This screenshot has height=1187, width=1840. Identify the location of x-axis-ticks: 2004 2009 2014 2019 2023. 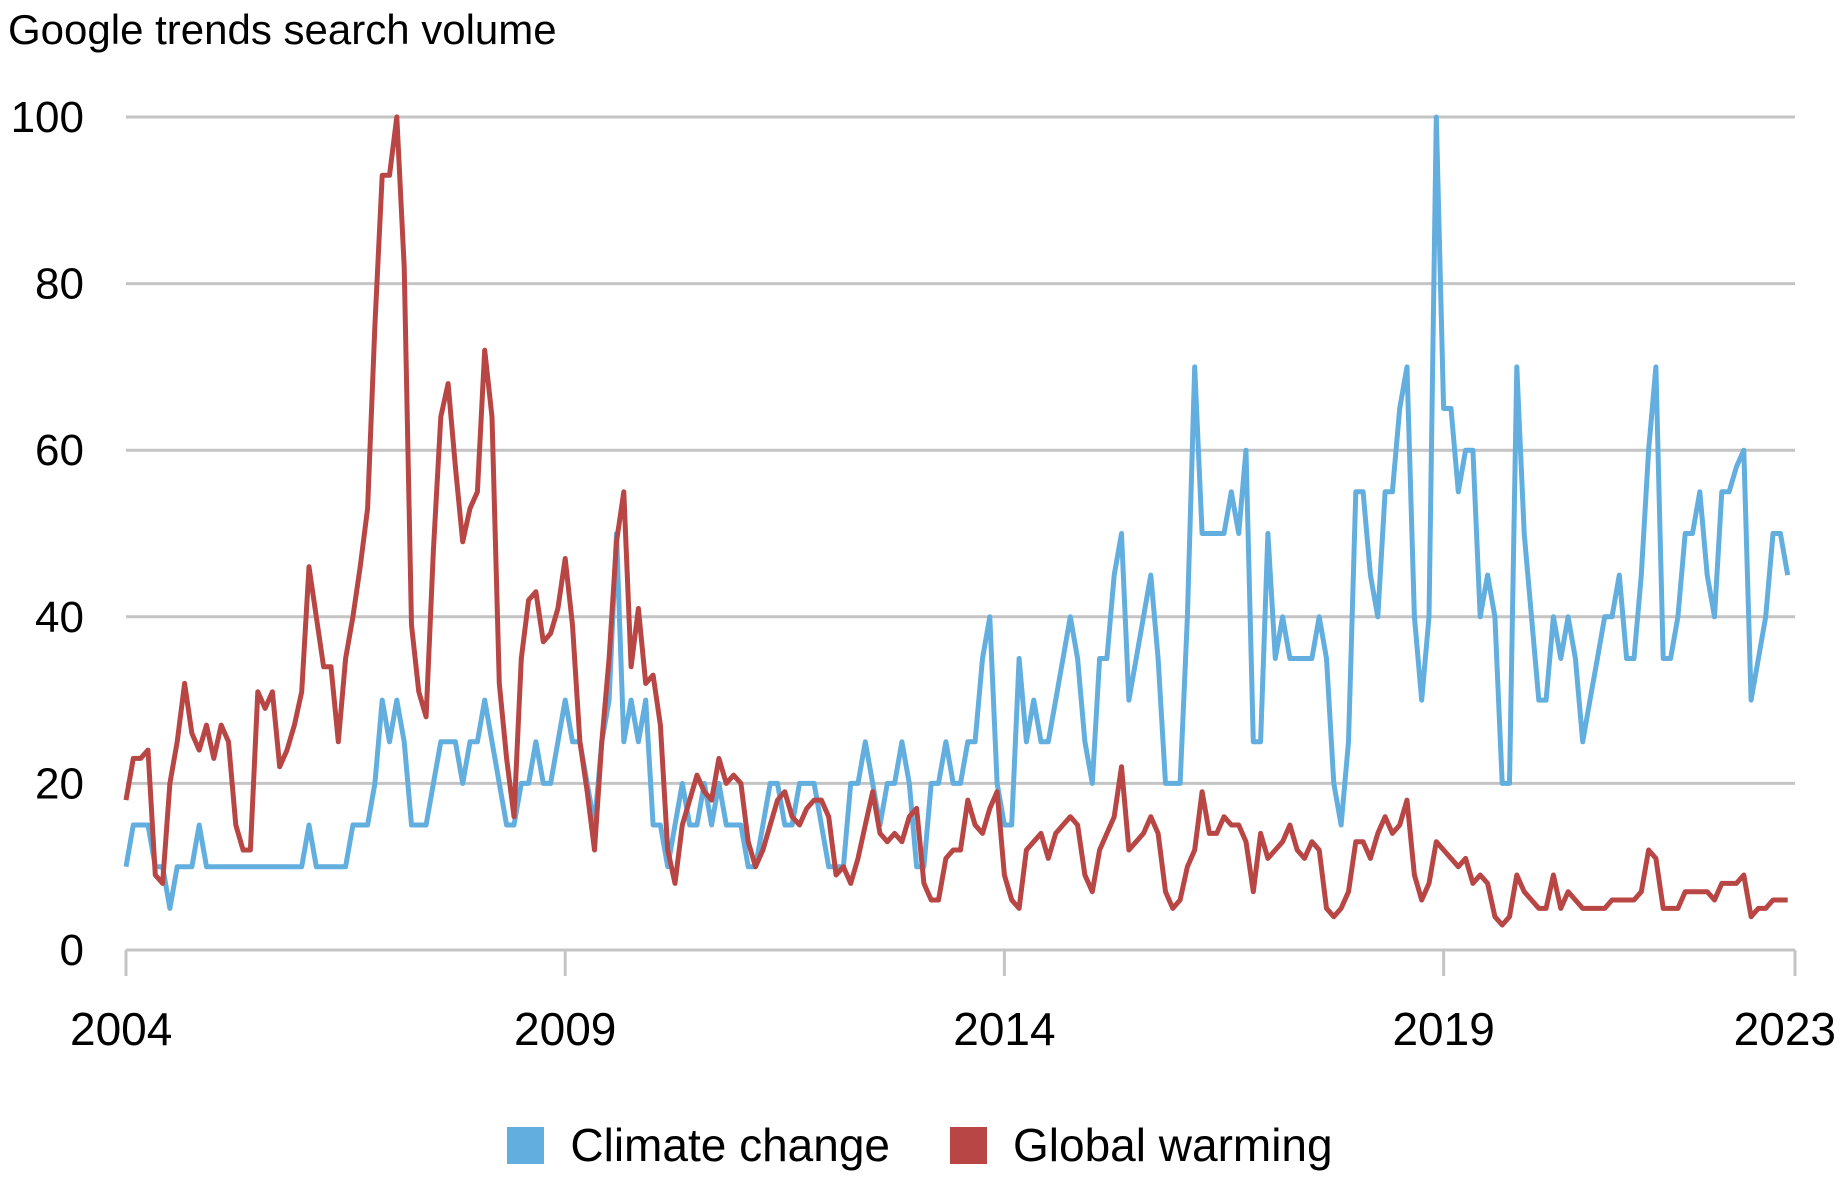
(953, 1002).